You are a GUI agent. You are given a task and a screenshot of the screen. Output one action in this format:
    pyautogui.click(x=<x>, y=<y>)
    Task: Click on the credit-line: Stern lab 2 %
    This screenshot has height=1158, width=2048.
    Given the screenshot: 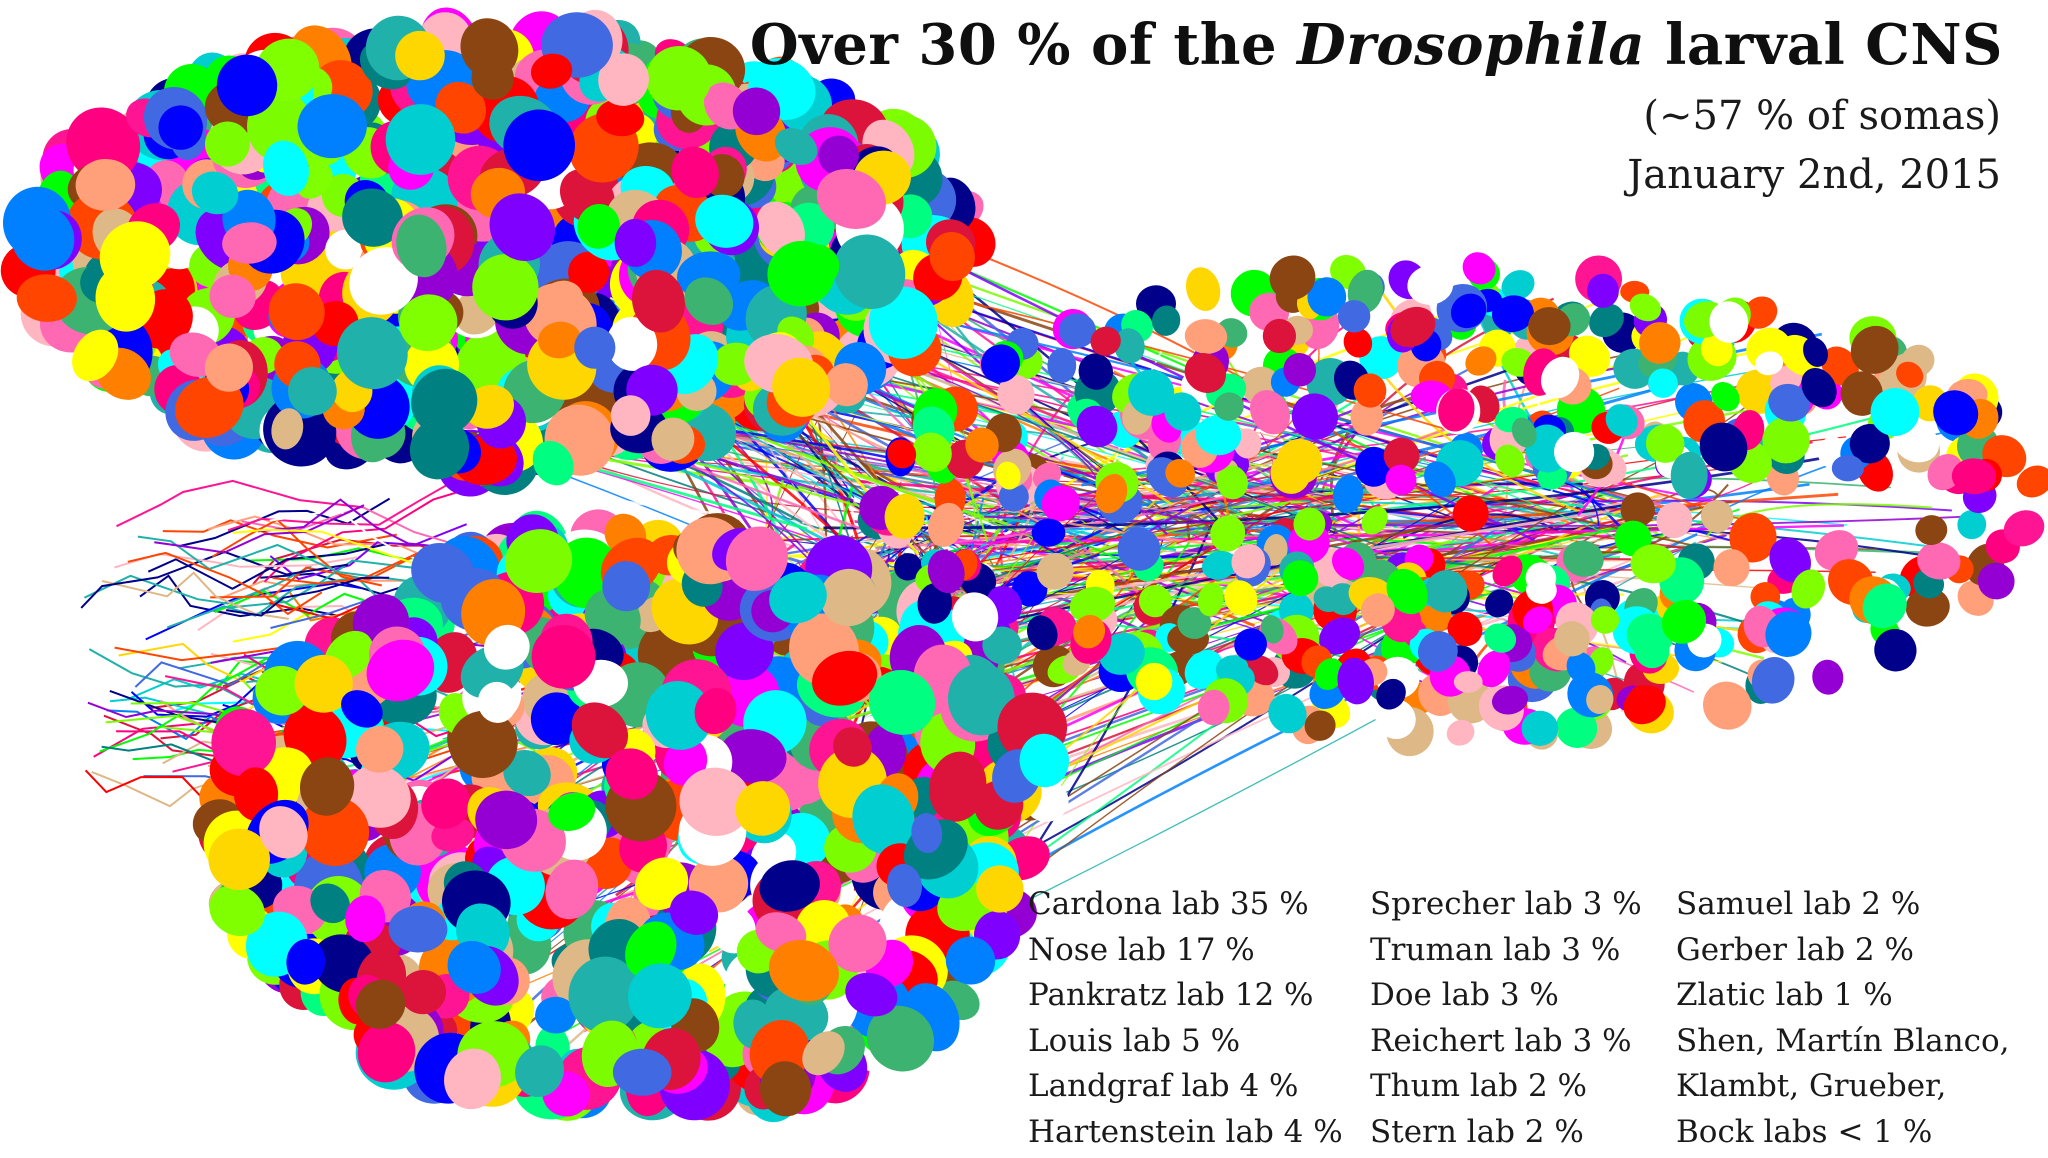 What is the action you would take?
    pyautogui.click(x=1477, y=1131)
    